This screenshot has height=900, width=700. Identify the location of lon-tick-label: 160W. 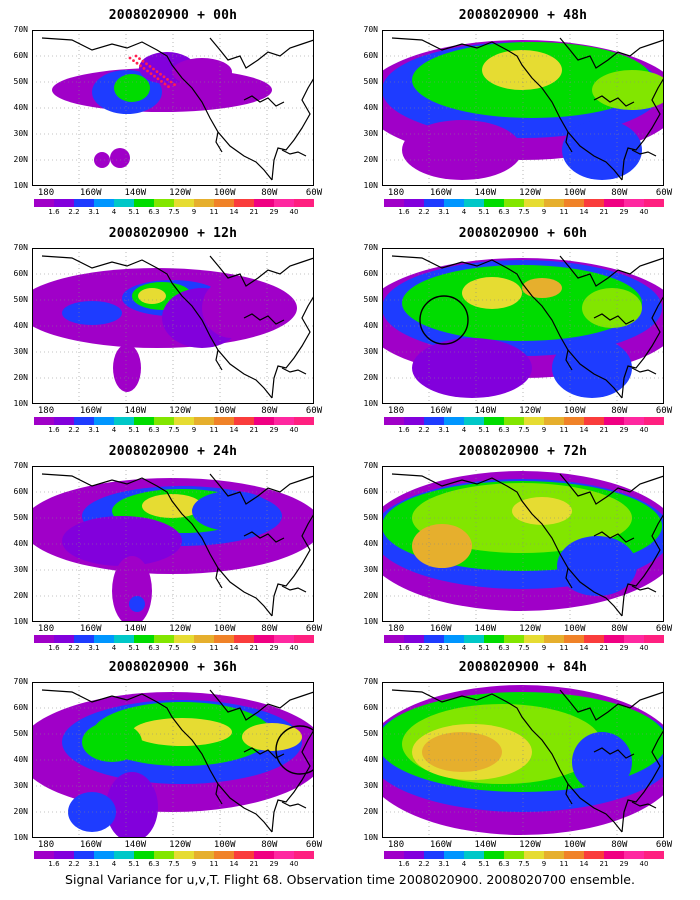
(90, 845).